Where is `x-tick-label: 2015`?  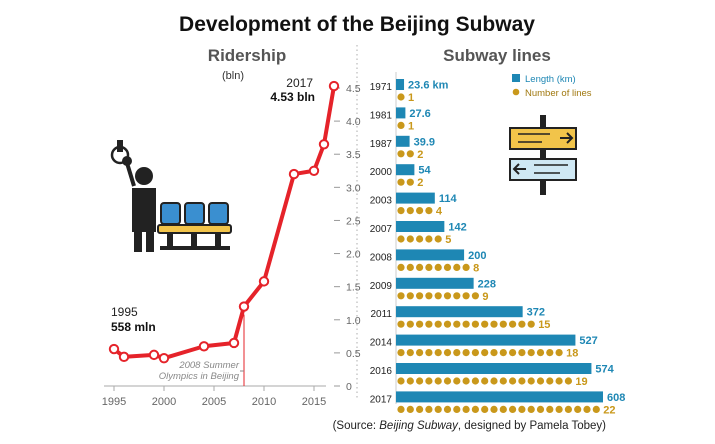 x-tick-label: 2015 is located at coordinates (314, 402).